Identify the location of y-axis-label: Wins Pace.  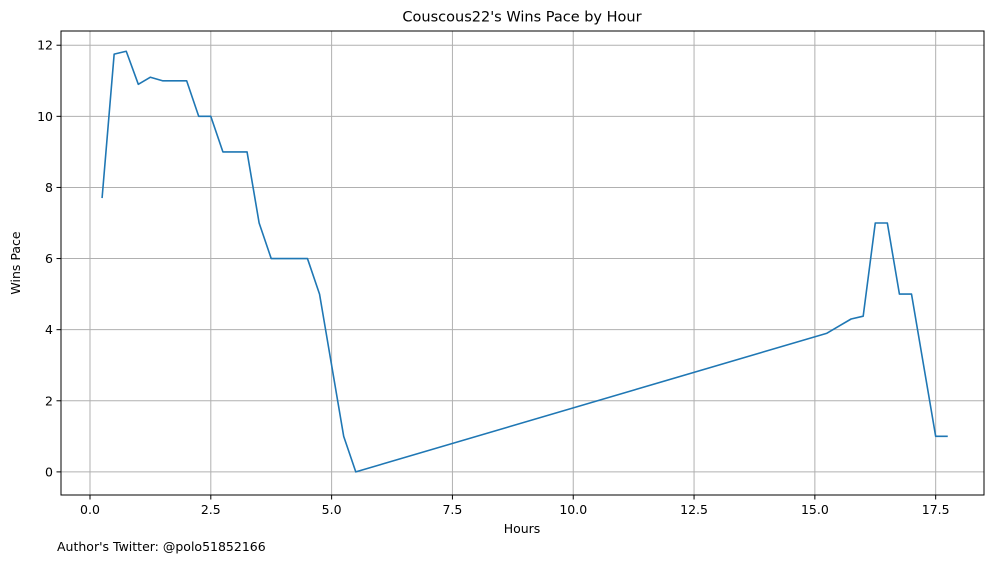
(15, 262).